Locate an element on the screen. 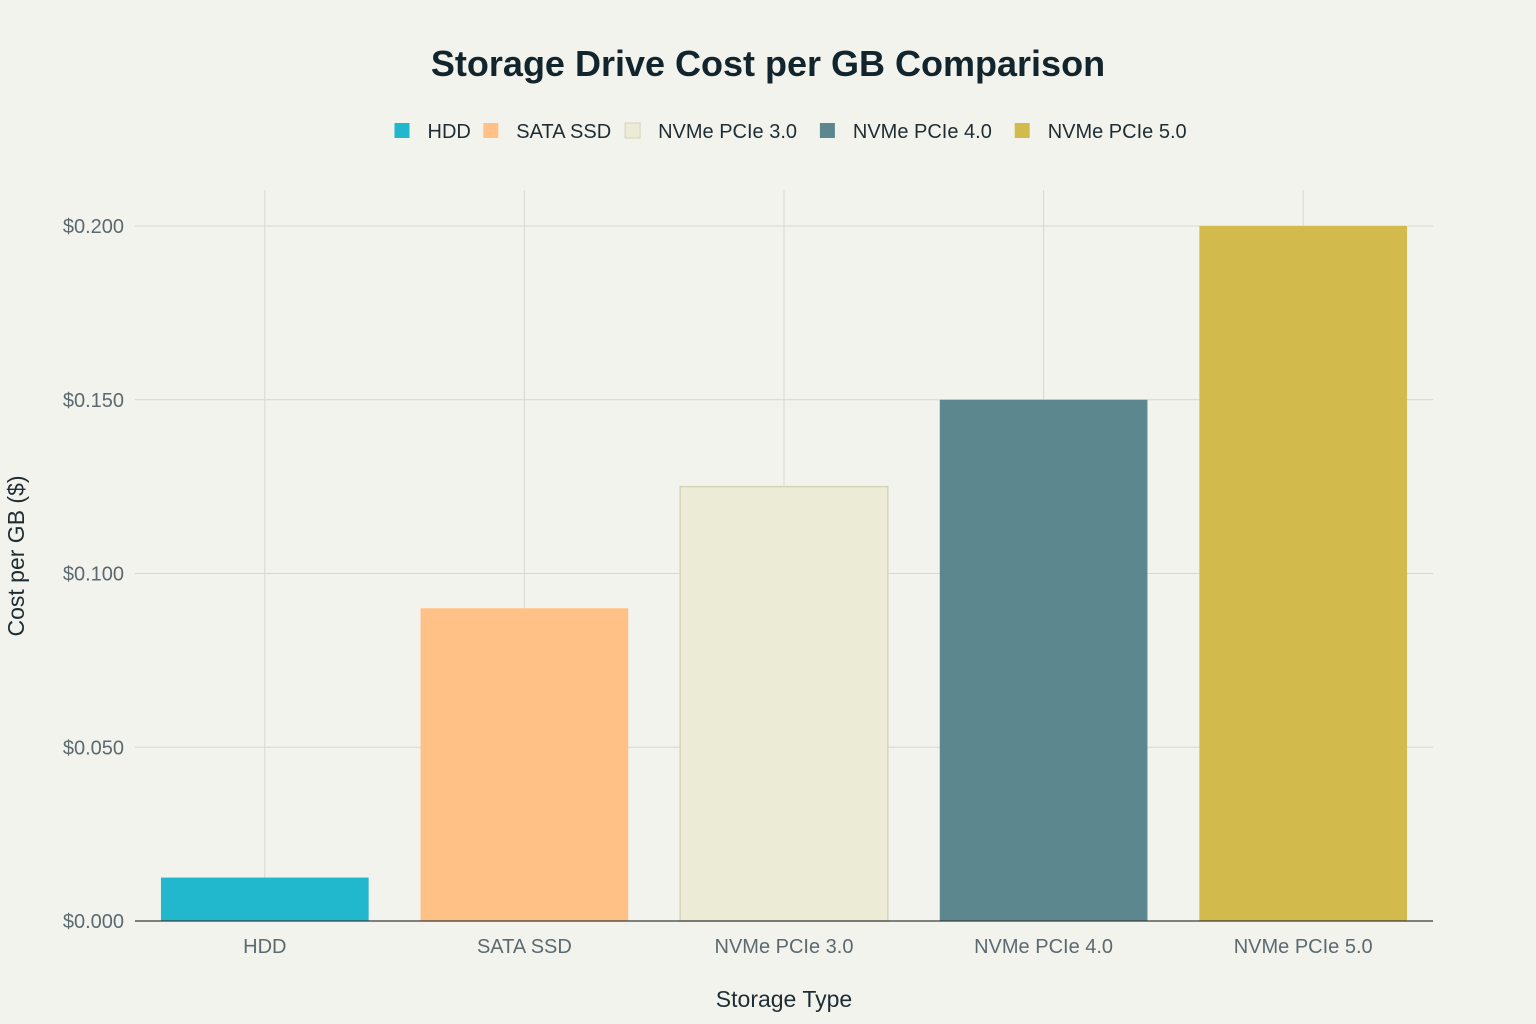  y-tick-label: $0.200 is located at coordinates (93, 227).